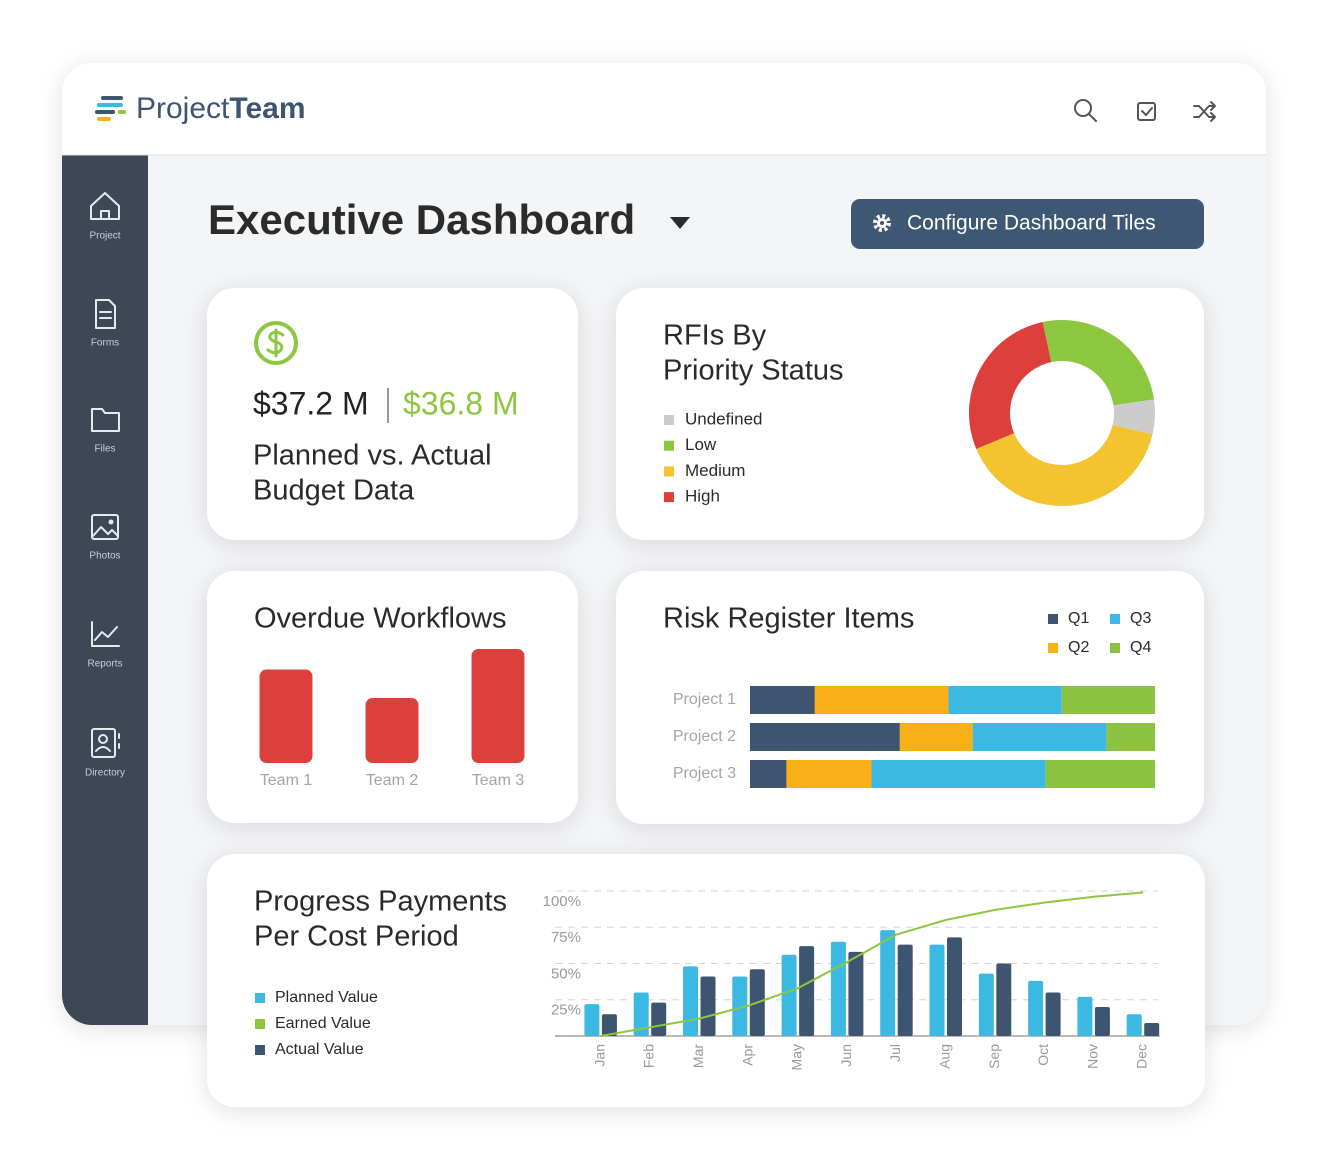 Image resolution: width=1329 pixels, height=1171 pixels. Describe the element at coordinates (715, 336) in the screenshot. I see `chart-title: RFIs By` at that location.